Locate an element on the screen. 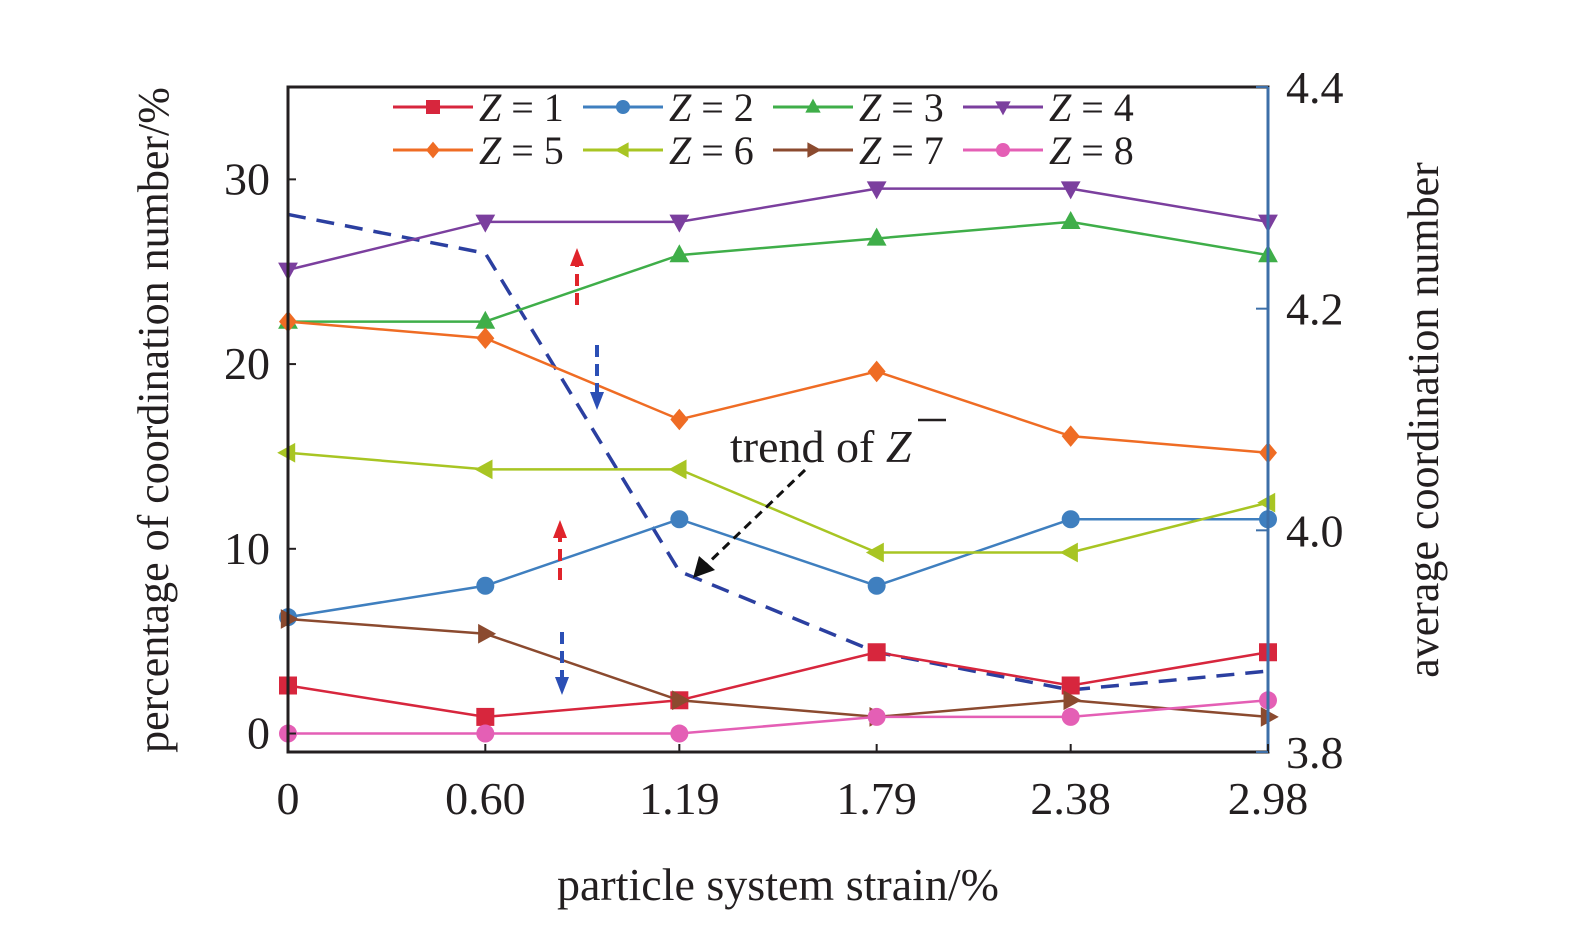 The height and width of the screenshot is (928, 1575). annotation-arrow-line is located at coordinates (754, 519).